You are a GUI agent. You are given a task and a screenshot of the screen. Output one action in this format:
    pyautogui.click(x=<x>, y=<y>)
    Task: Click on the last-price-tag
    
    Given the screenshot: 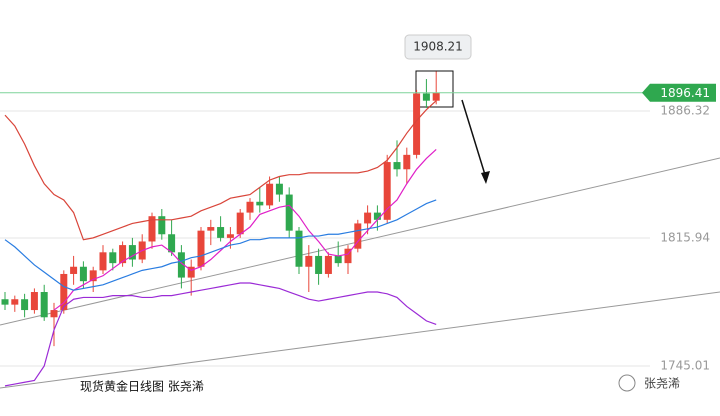 What is the action you would take?
    pyautogui.click(x=679, y=92)
    